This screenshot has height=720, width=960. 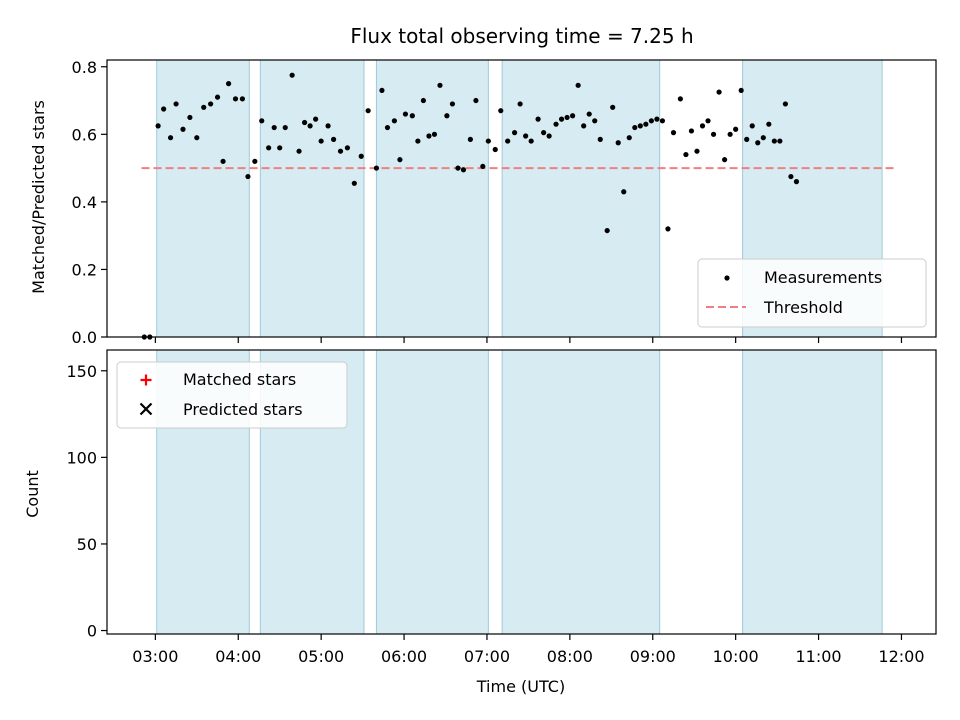 I want to click on legend-label-matched: Matched stars, so click(x=239, y=379).